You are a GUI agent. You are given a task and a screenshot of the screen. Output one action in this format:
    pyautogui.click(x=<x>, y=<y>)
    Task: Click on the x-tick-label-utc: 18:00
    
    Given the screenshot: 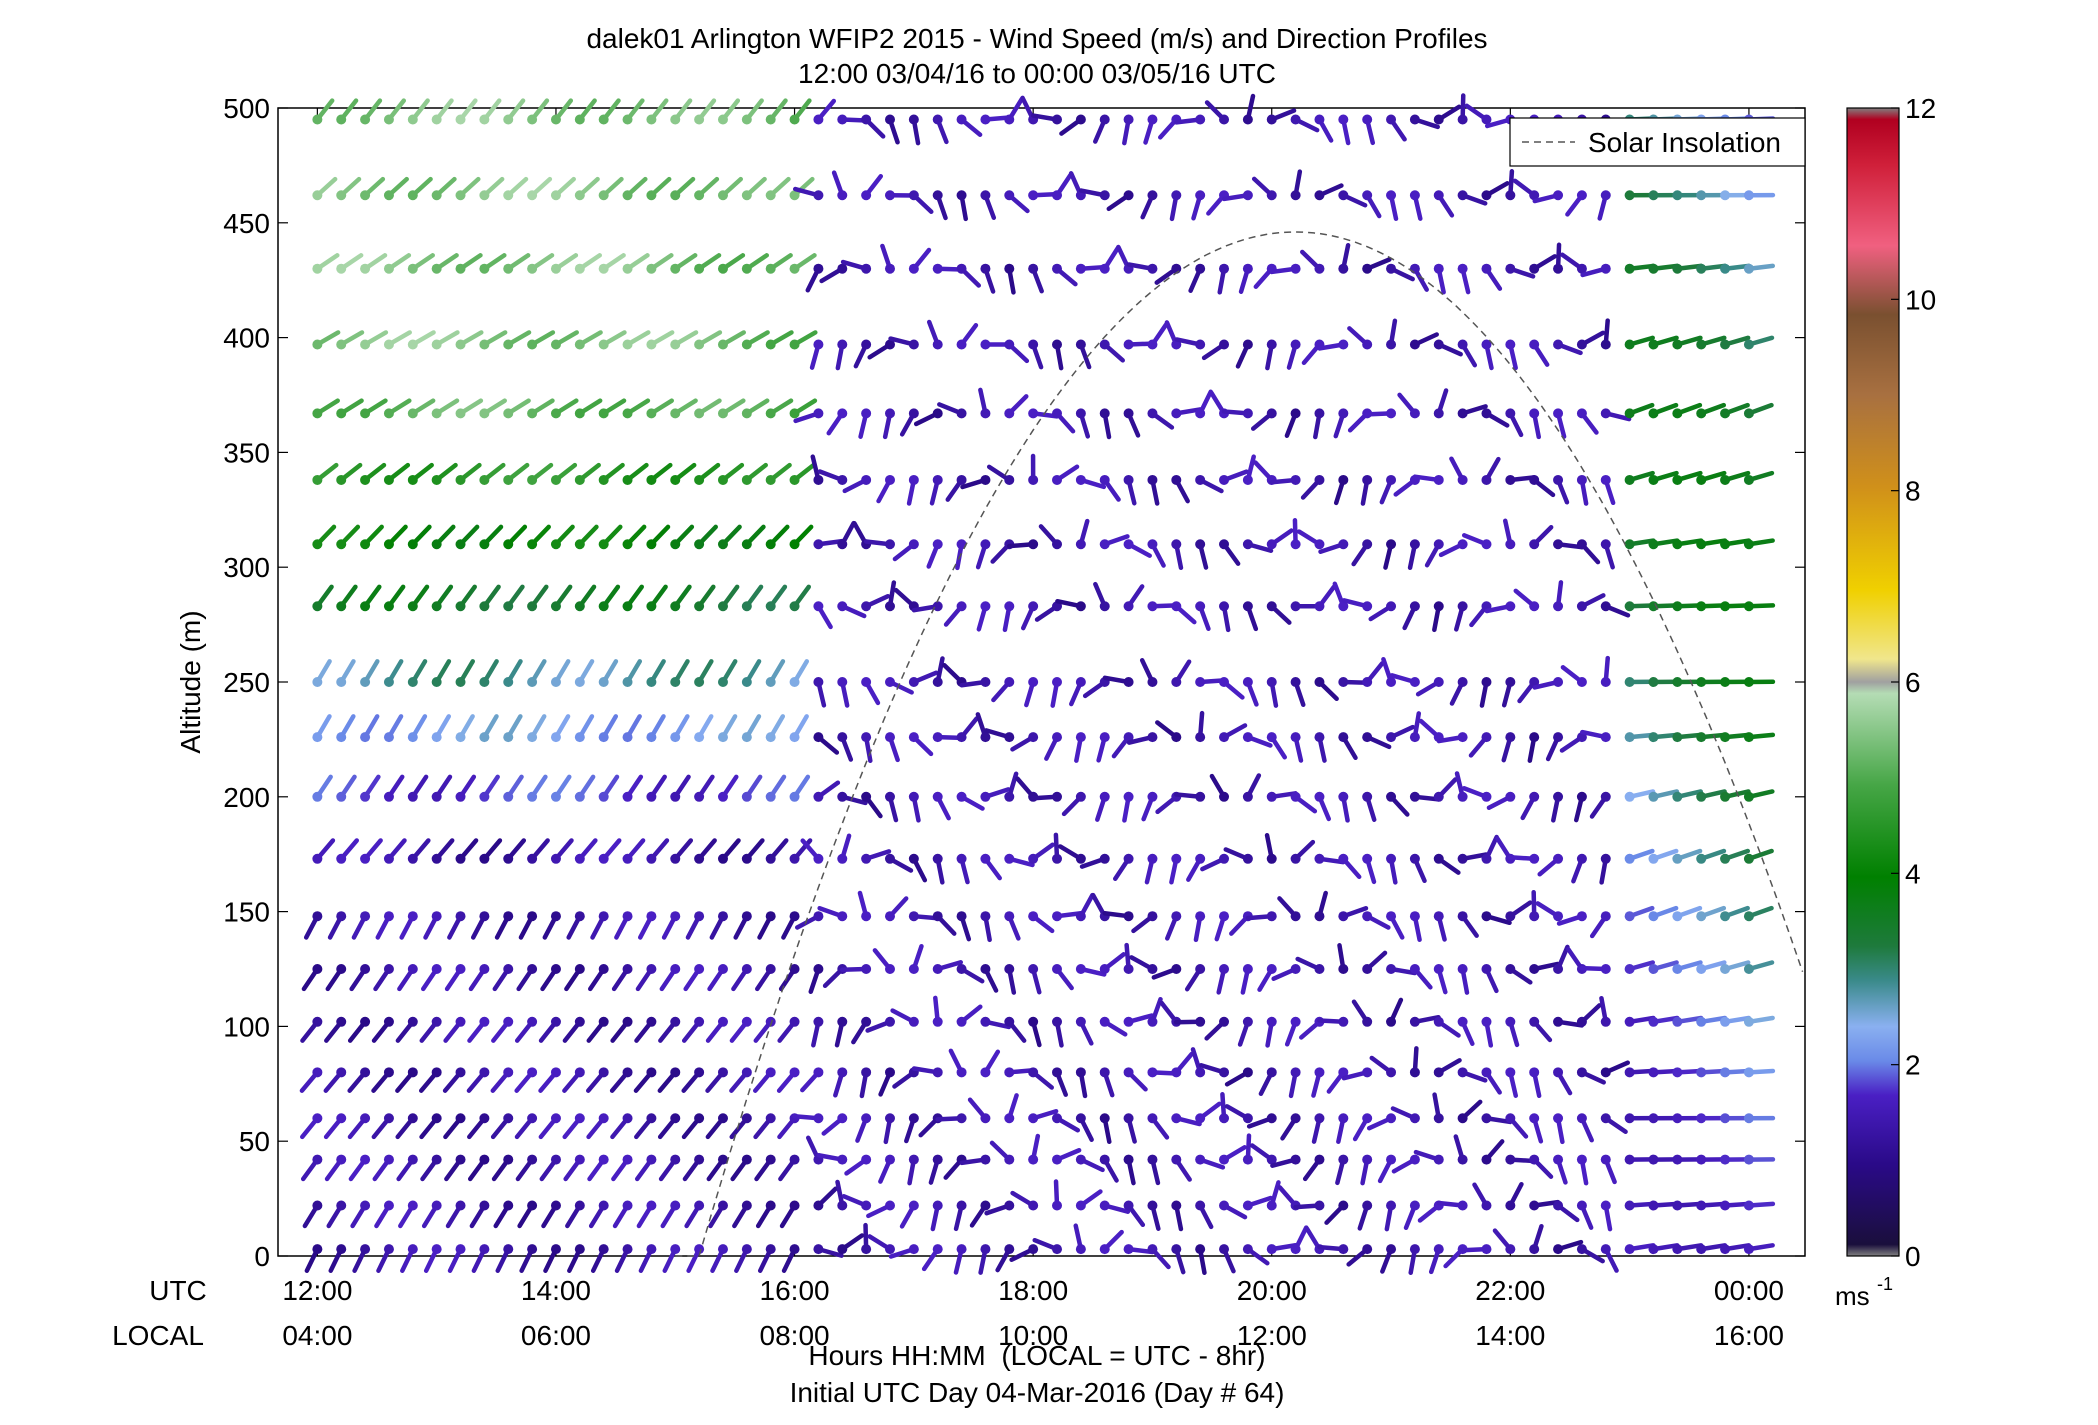 What is the action you would take?
    pyautogui.click(x=1033, y=1290)
    